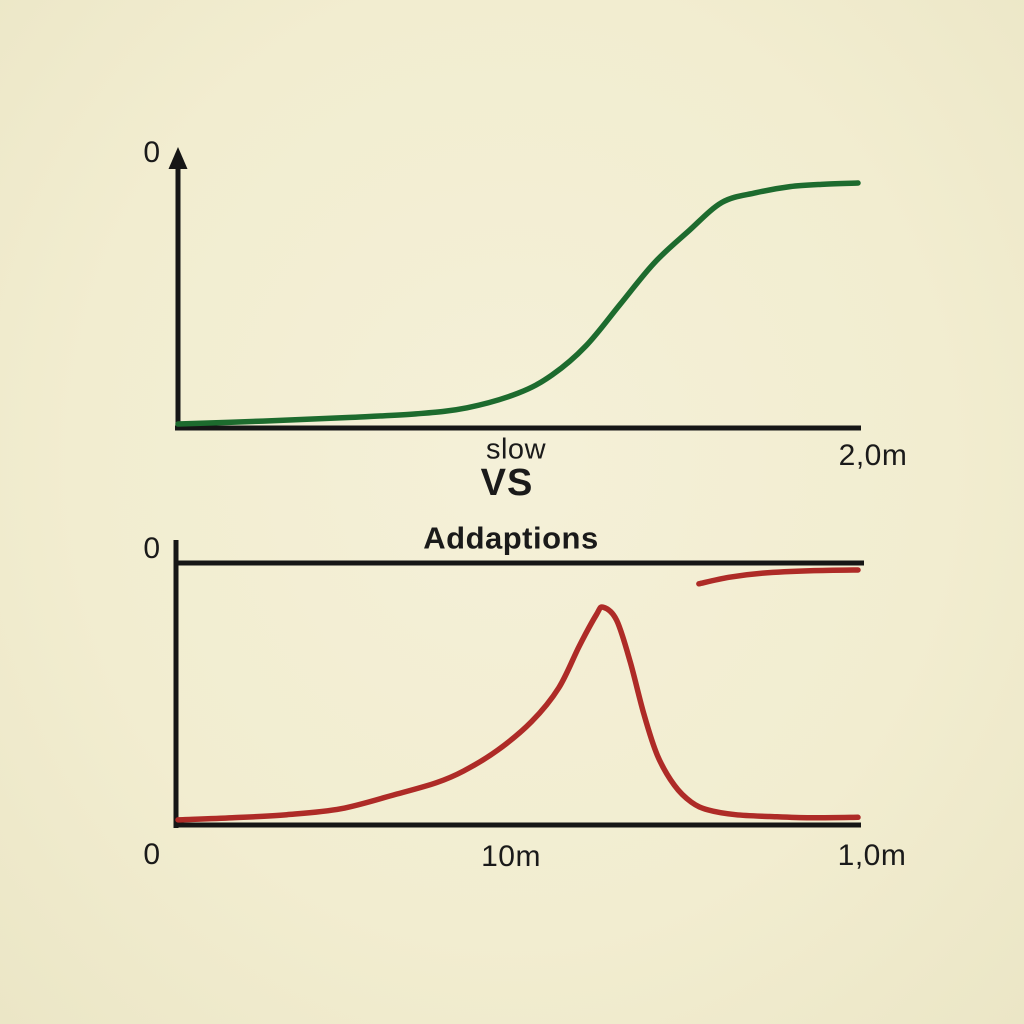 The width and height of the screenshot is (1024, 1024). Describe the element at coordinates (511, 538) in the screenshot. I see `bottom-chart-title: Addaptions` at that location.